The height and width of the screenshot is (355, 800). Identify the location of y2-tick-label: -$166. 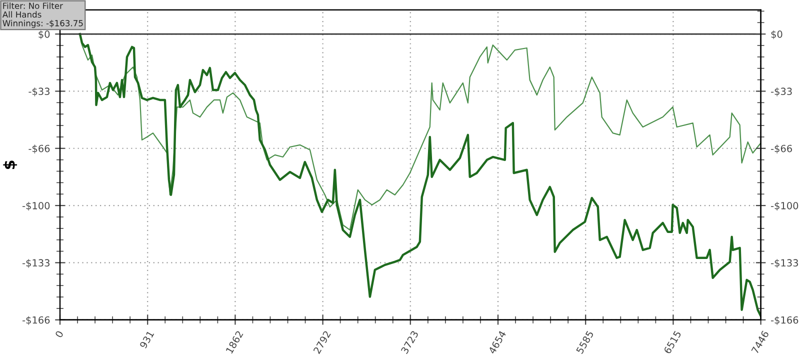
(784, 320).